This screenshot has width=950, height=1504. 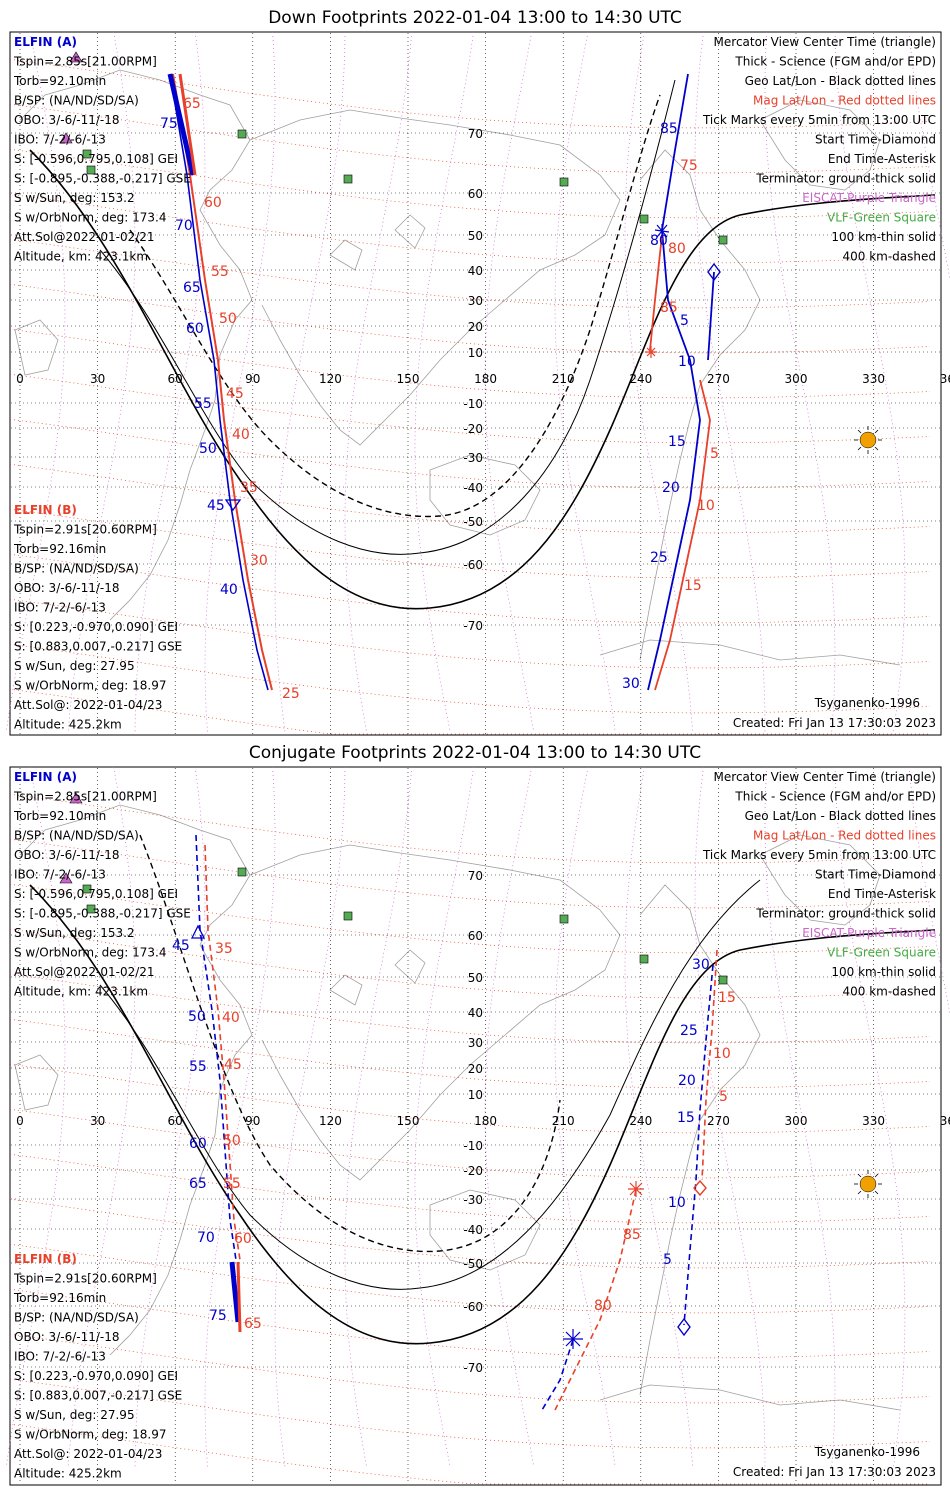 What do you see at coordinates (796, 379) in the screenshot?
I see `longitude-label: 300` at bounding box center [796, 379].